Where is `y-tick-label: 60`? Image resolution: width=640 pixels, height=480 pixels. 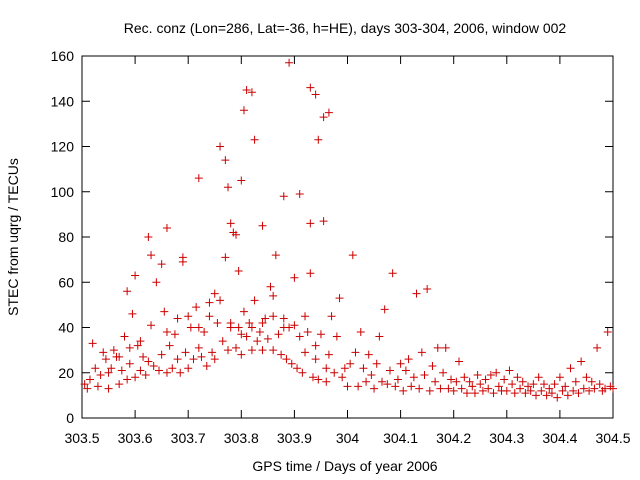 y-tick-label: 60 is located at coordinates (66, 282).